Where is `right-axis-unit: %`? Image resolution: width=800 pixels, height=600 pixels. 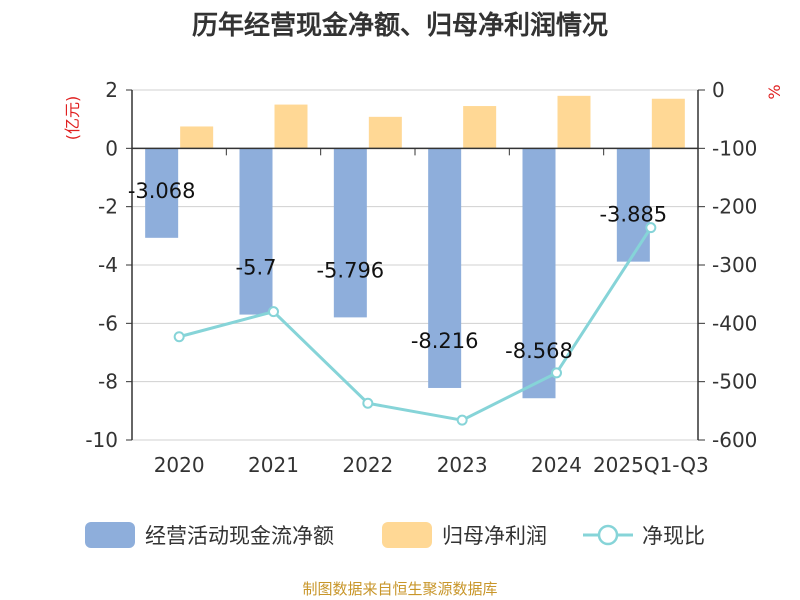
right-axis-unit: % is located at coordinates (774, 91).